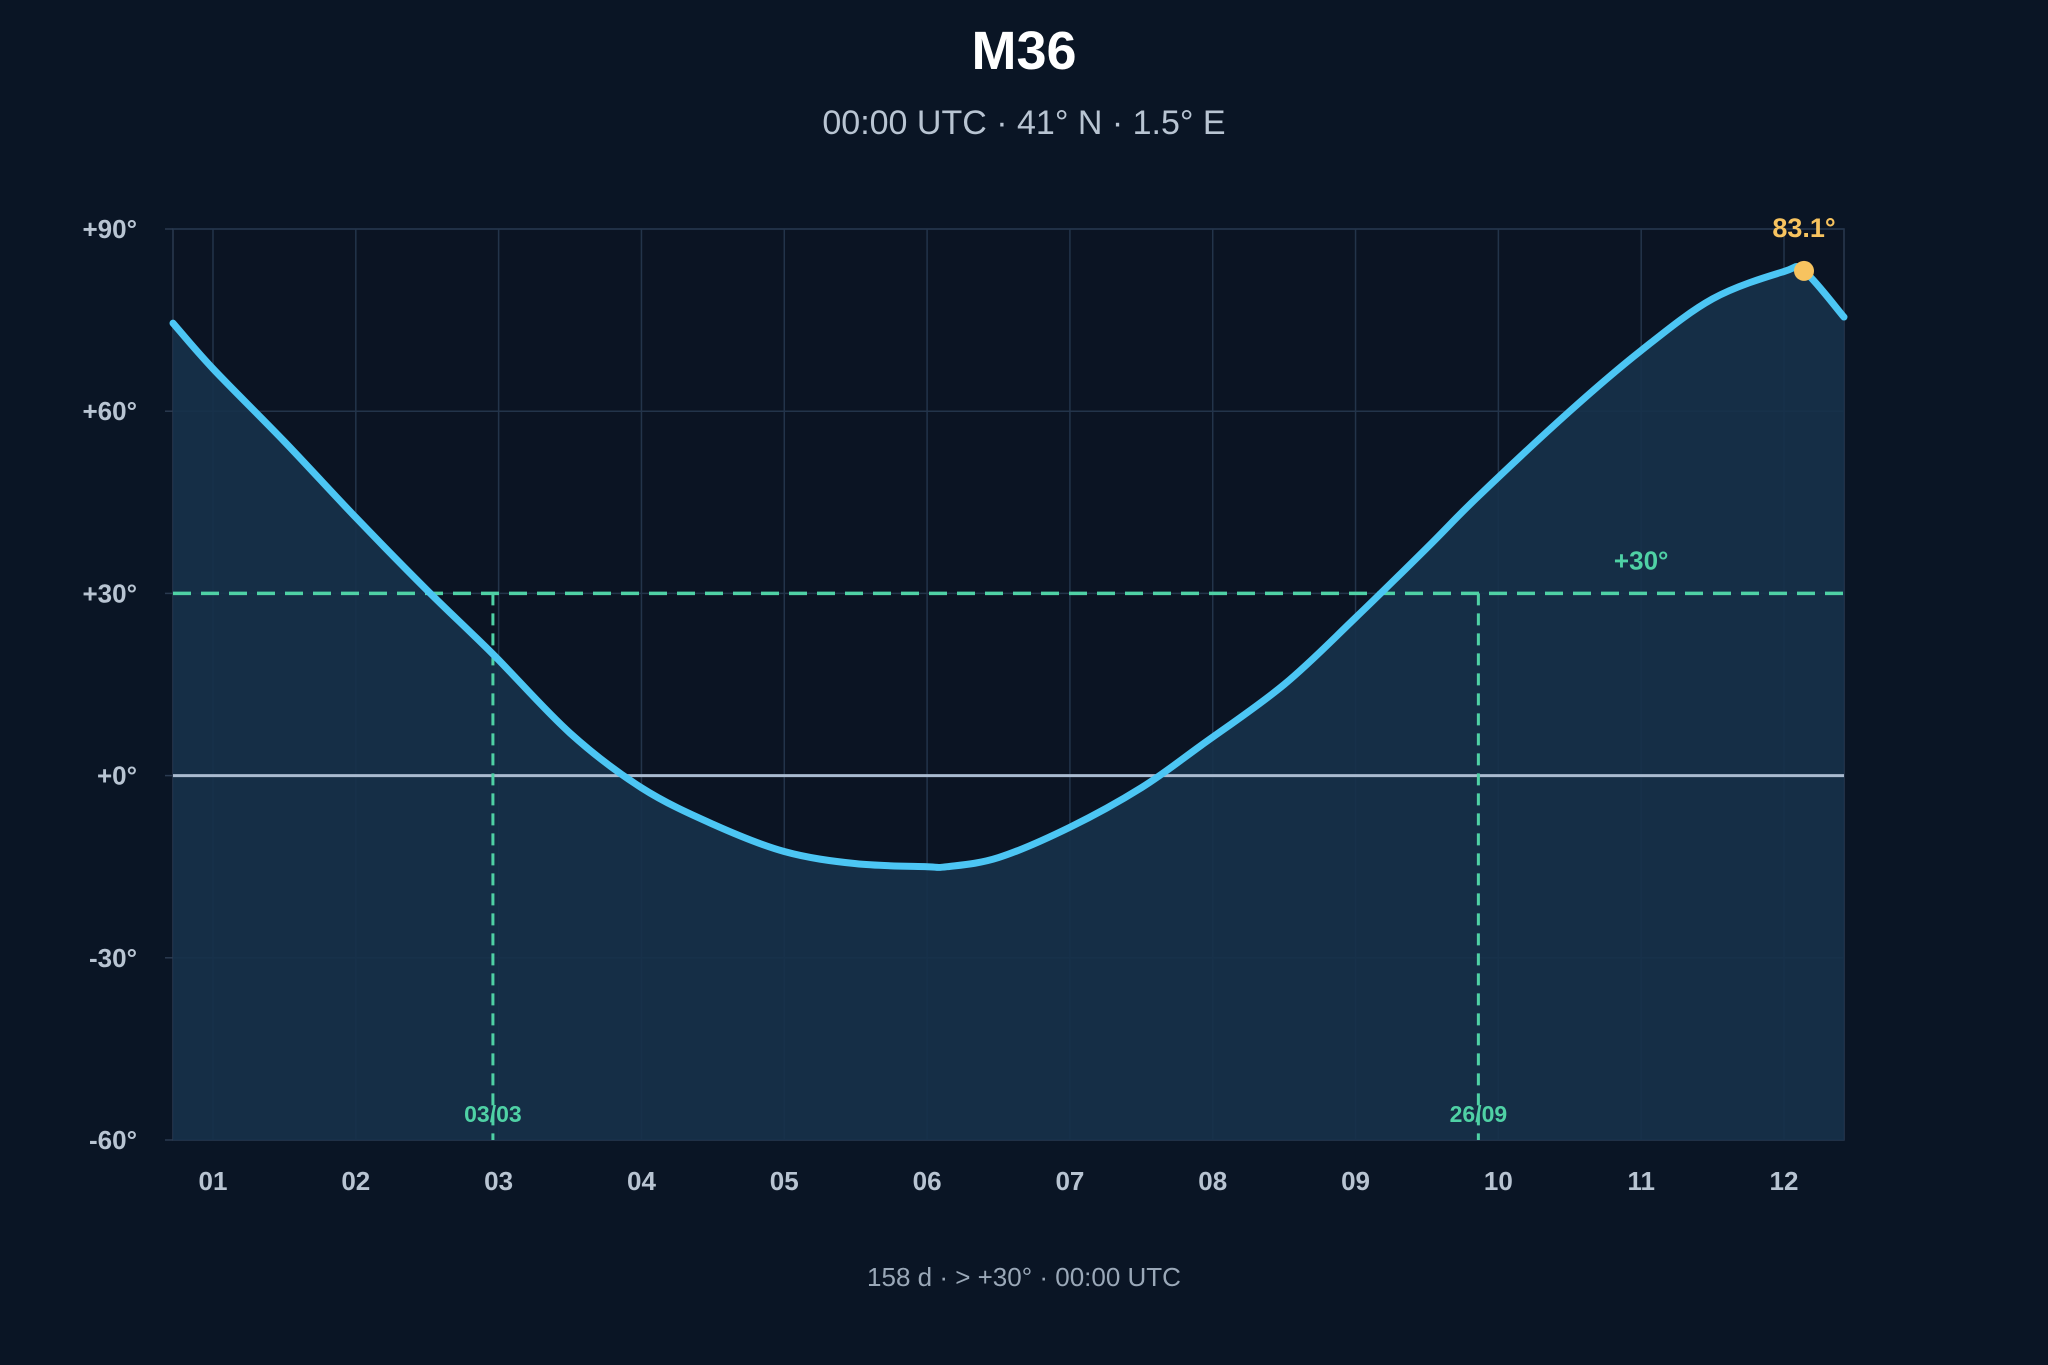  What do you see at coordinates (113, 958) in the screenshot?
I see `y-tick-label: -30°` at bounding box center [113, 958].